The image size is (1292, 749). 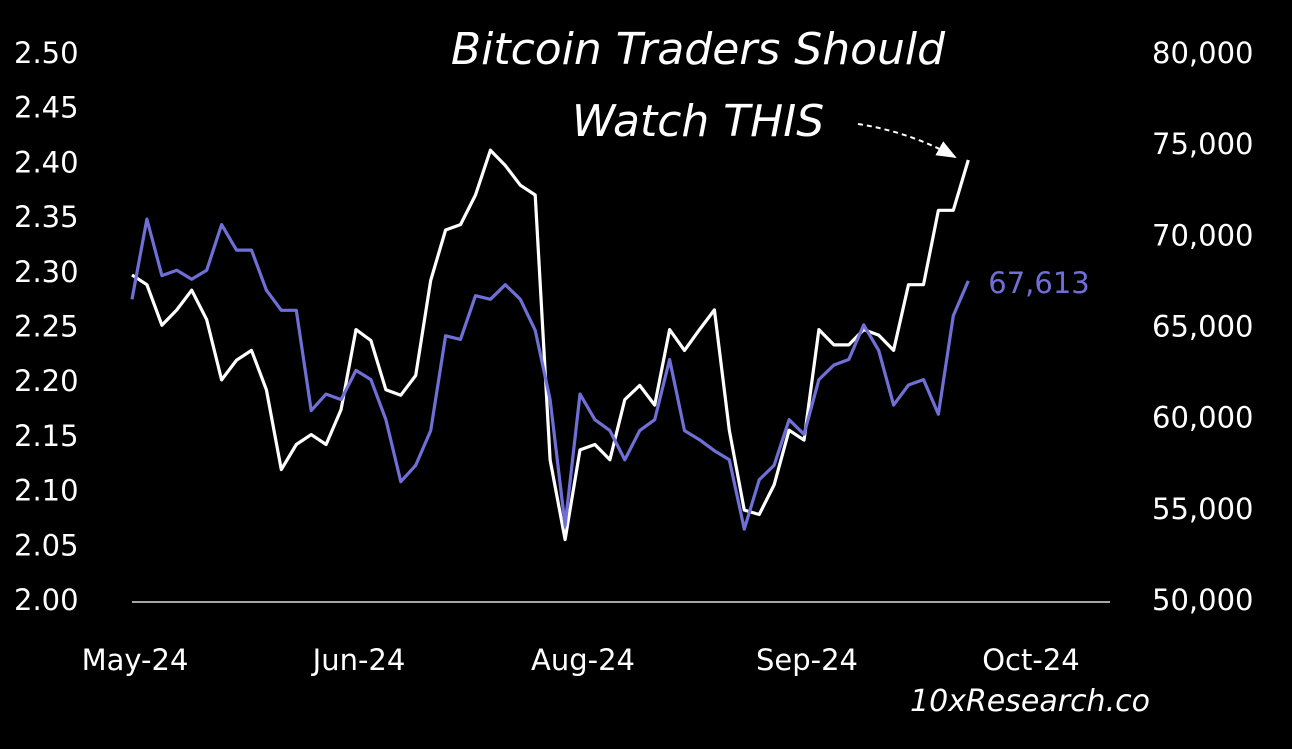 I want to click on x-tick-label: Aug-24, so click(x=583, y=660).